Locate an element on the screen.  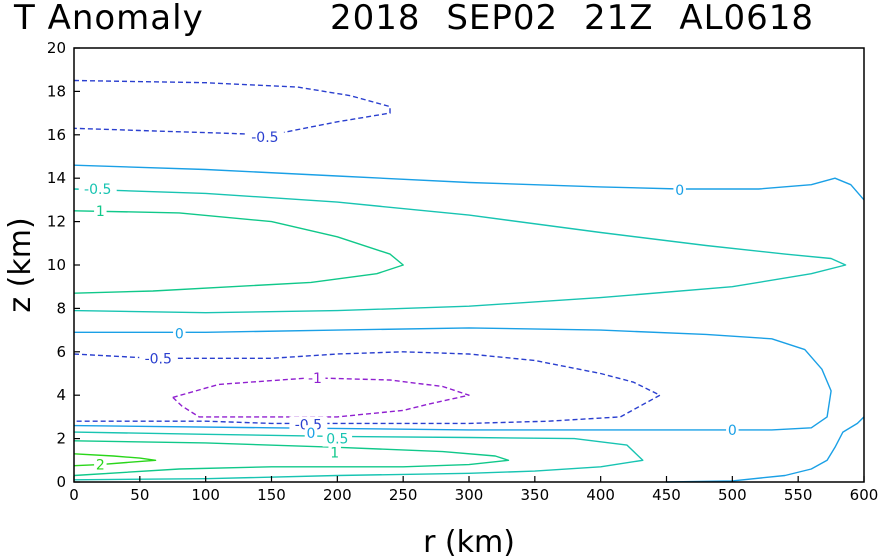
y-tick-label-6: 6 is located at coordinates (61, 352).